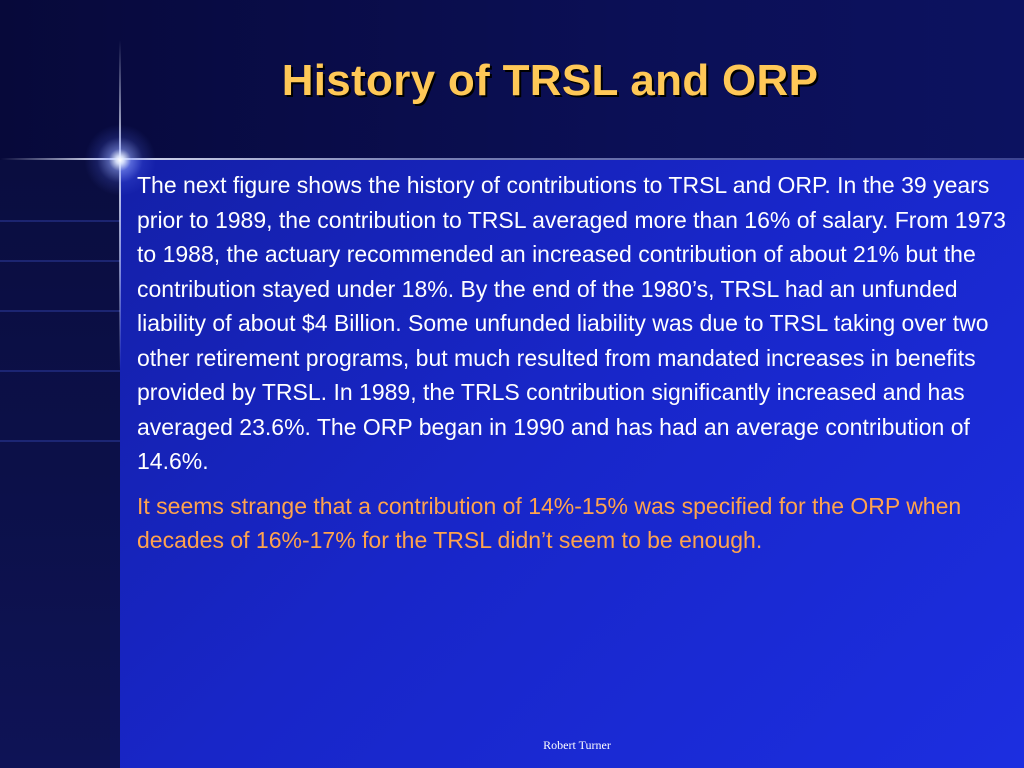  I want to click on left-band, so click(60, 464).